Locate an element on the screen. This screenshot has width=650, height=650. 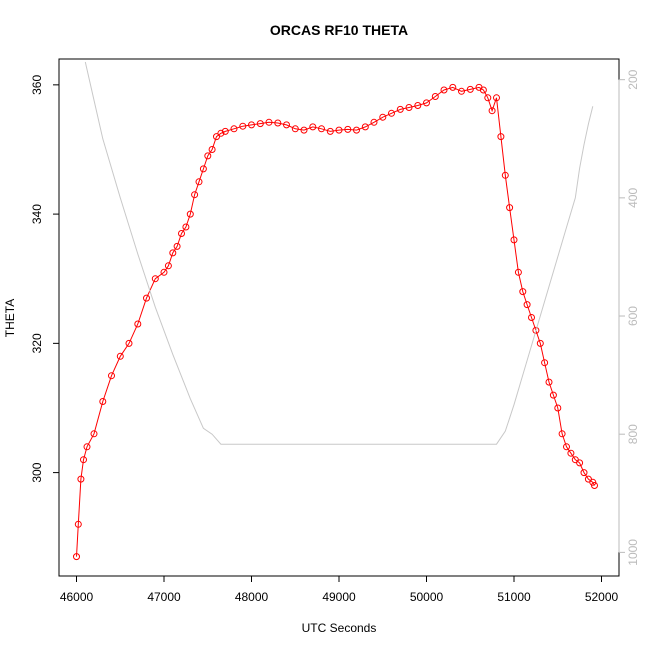
x-tick-label: 46000 is located at coordinates (77, 597).